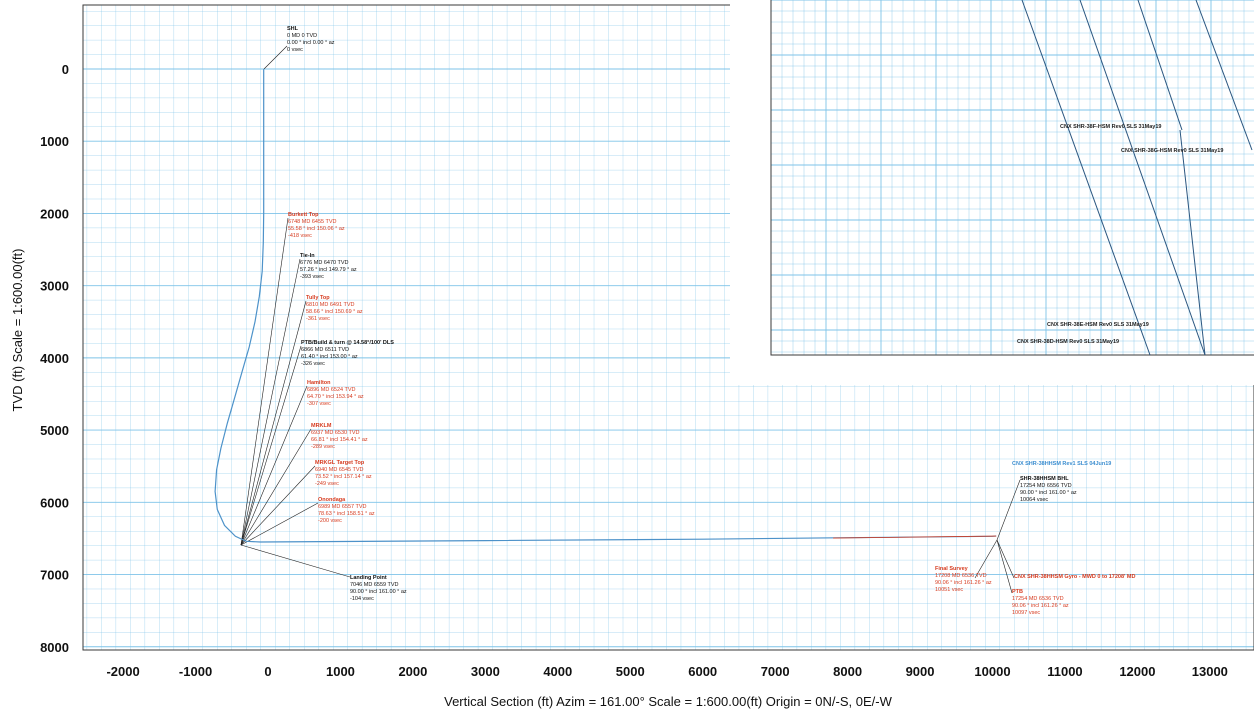 Image resolution: width=1254 pixels, height=710 pixels. I want to click on x-tick-label: 3000, so click(485, 671).